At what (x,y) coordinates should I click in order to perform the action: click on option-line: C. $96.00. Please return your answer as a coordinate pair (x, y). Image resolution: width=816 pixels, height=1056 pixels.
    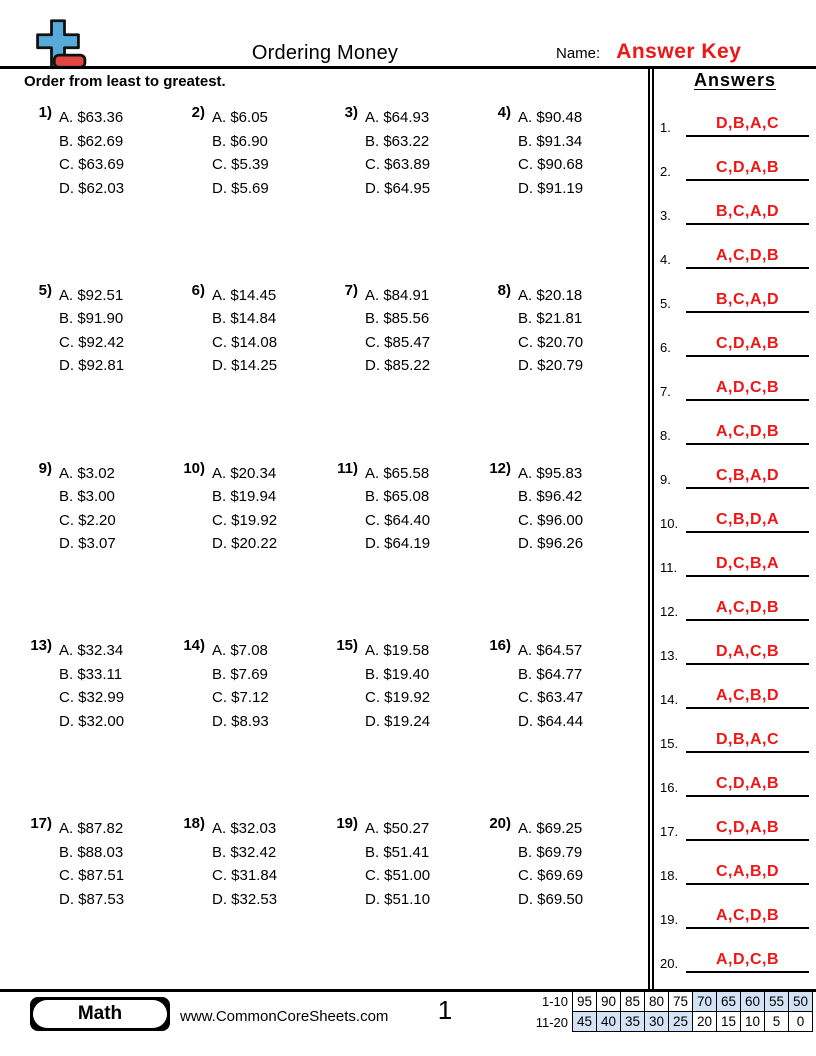
    Looking at the image, I should click on (551, 520).